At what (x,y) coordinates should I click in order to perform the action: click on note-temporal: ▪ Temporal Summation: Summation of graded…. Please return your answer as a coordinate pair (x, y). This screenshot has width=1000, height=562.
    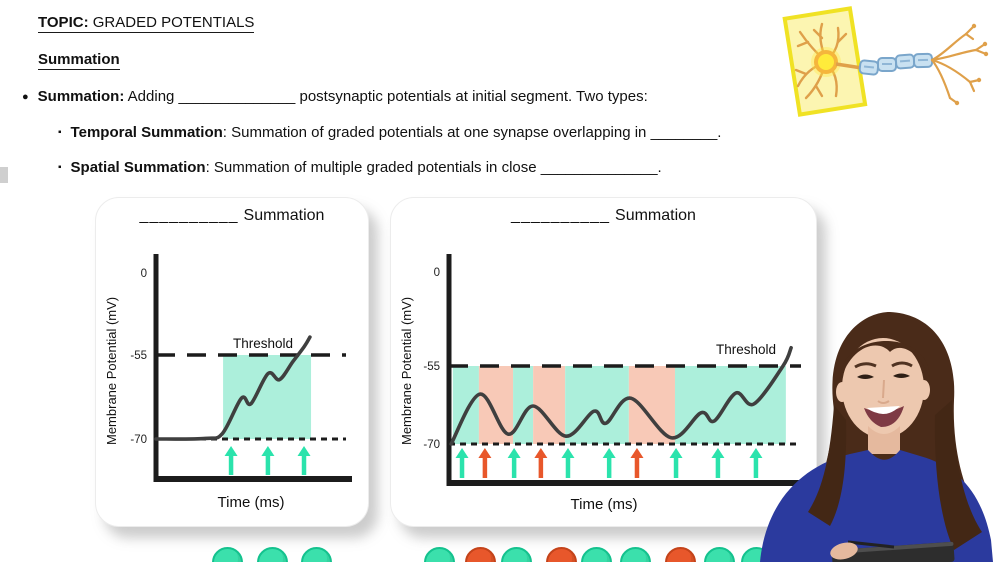
    Looking at the image, I should click on (389, 132).